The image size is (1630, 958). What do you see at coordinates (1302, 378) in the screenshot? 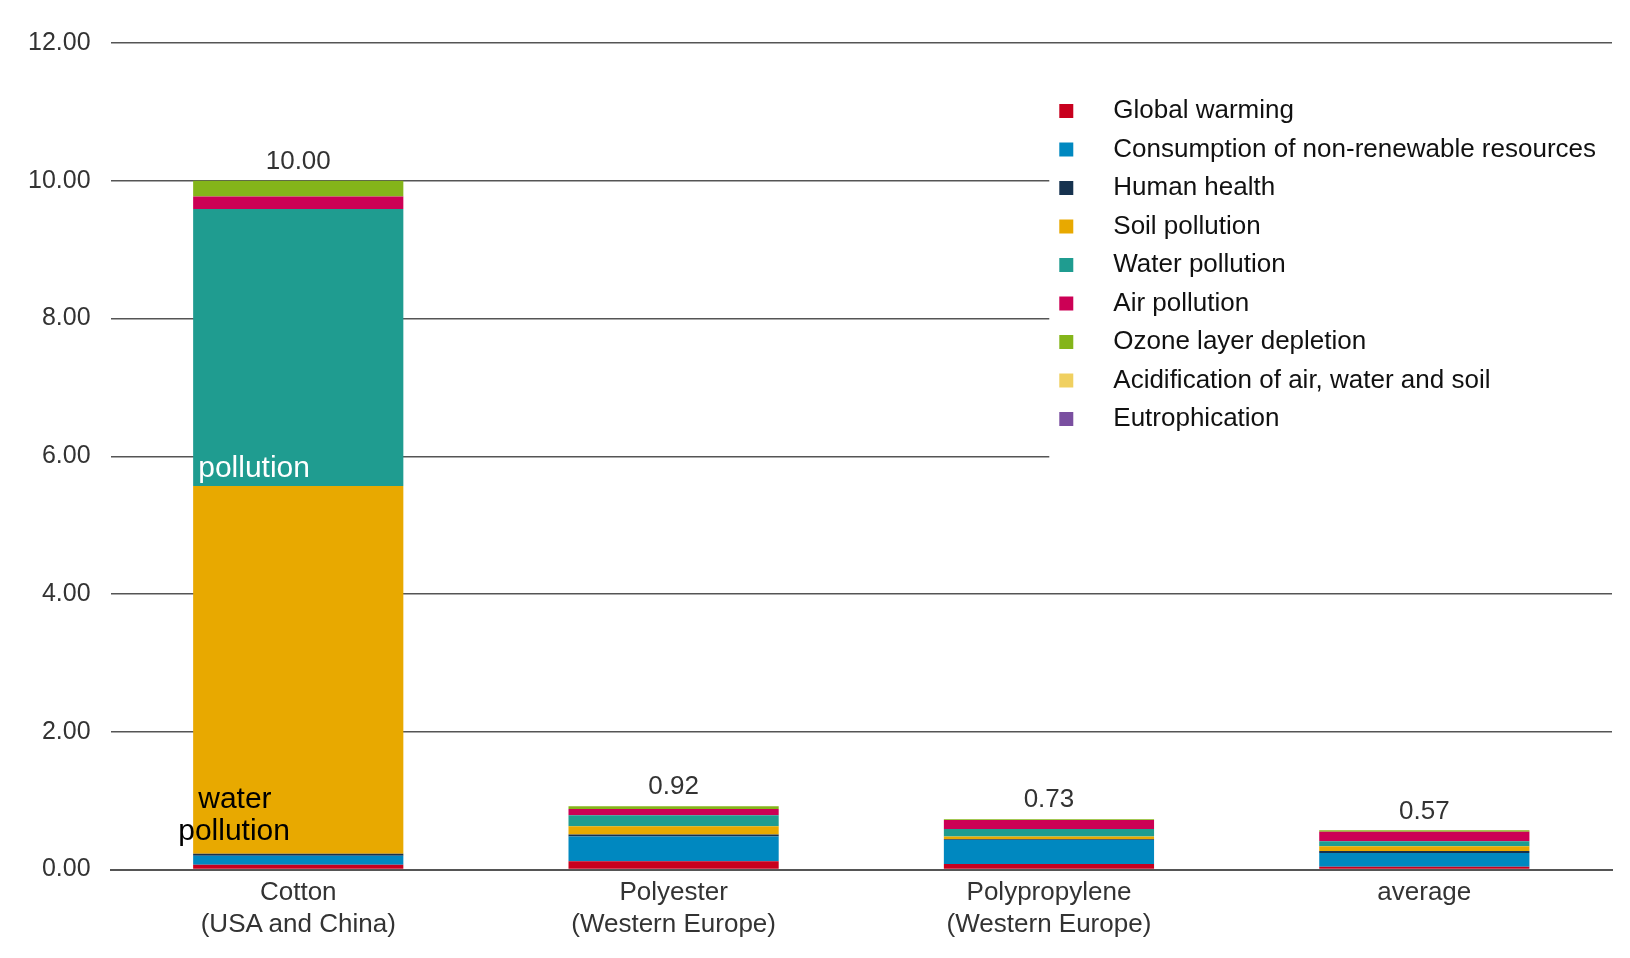
I see `legend-label: Acidification of air, water and soil` at bounding box center [1302, 378].